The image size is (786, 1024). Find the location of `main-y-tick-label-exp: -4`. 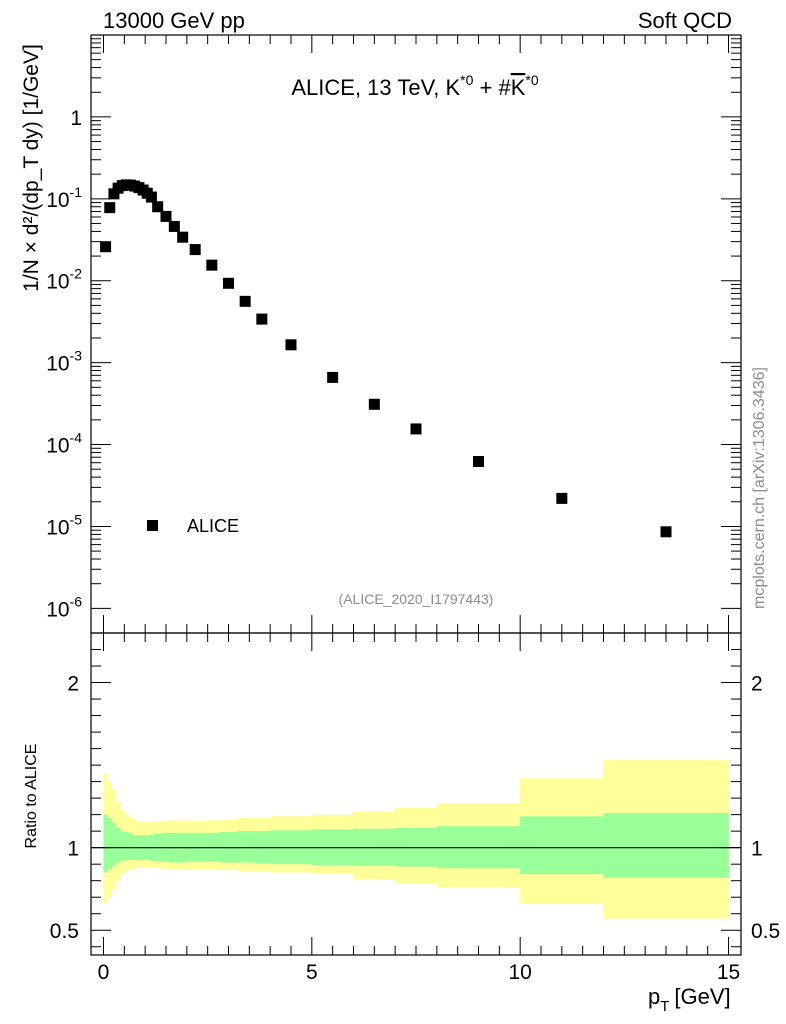

main-y-tick-label-exp: -4 is located at coordinates (76, 438).